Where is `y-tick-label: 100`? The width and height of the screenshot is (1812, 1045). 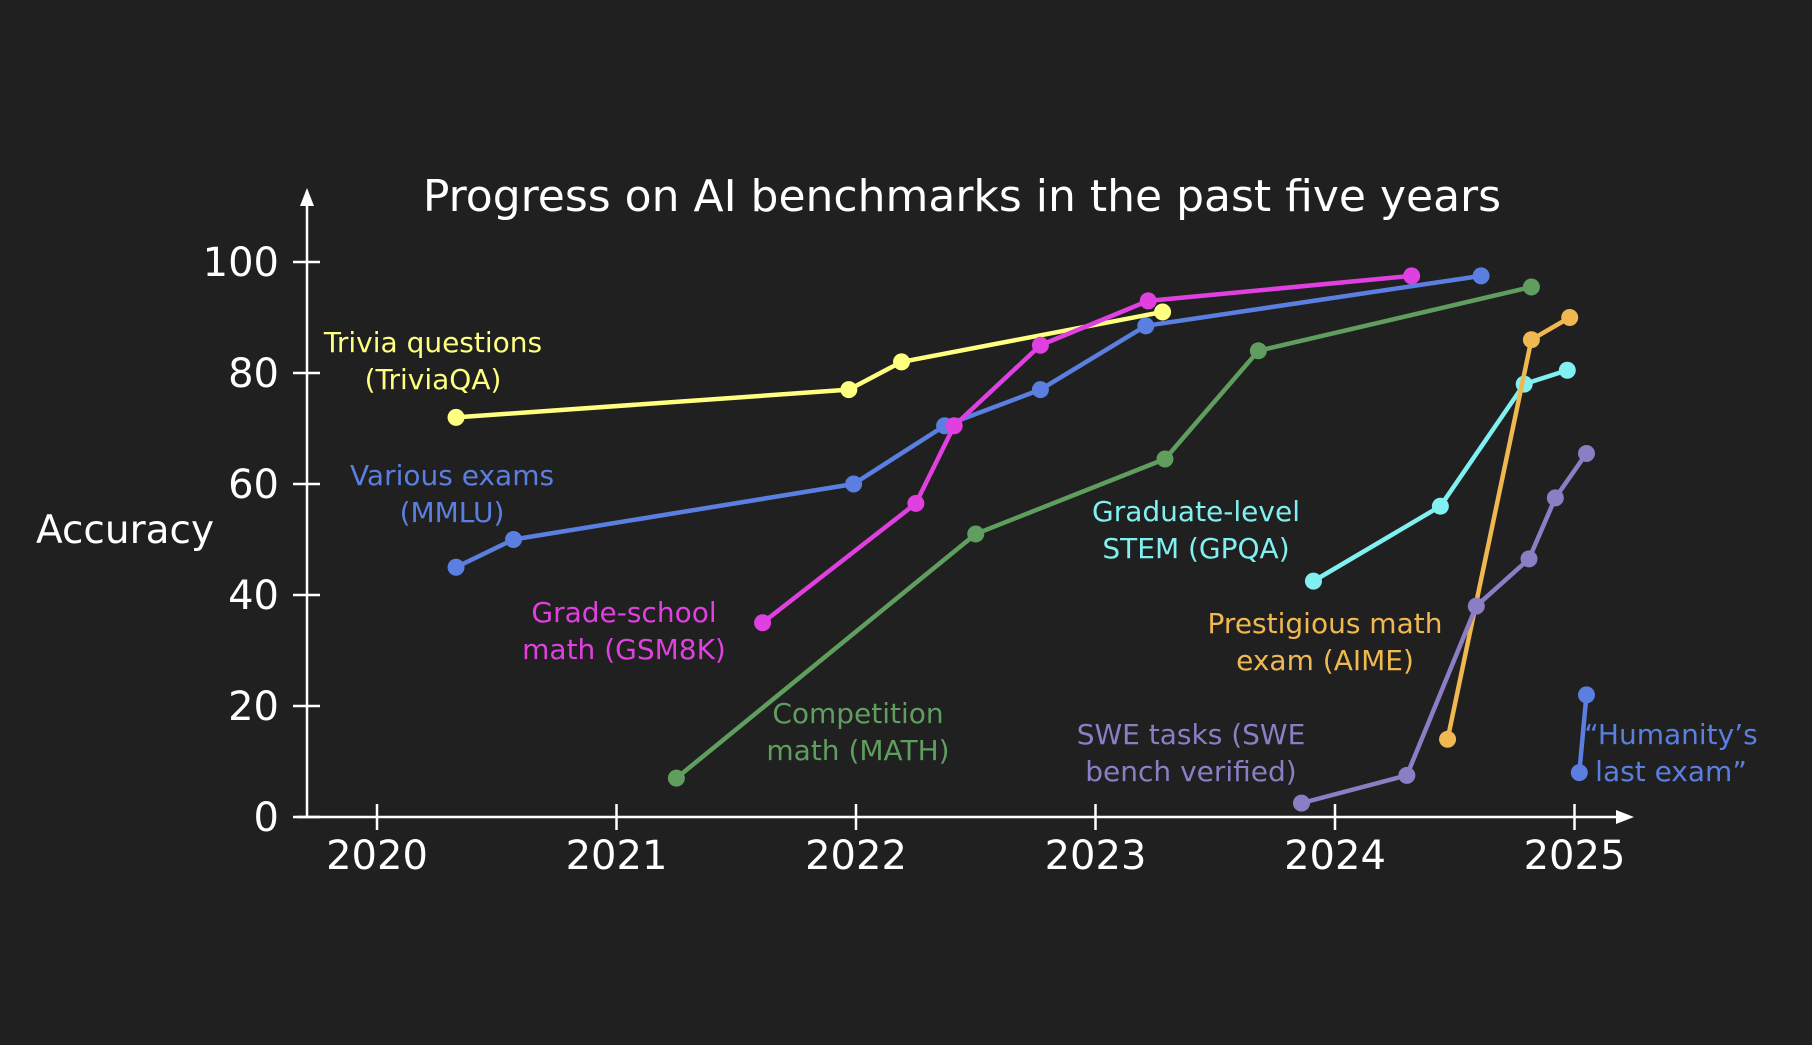 y-tick-label: 100 is located at coordinates (241, 263).